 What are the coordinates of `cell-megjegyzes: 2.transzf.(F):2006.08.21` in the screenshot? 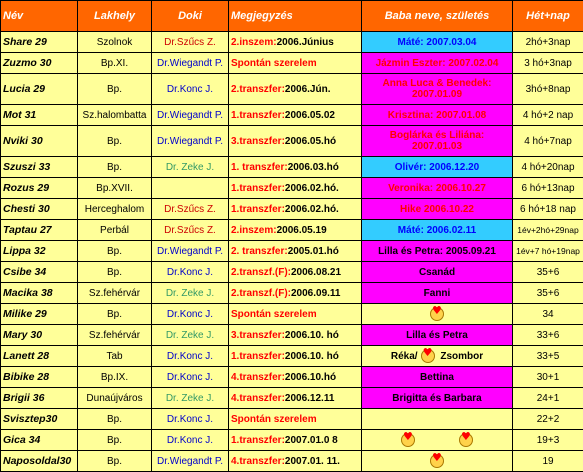 It's located at (295, 272).